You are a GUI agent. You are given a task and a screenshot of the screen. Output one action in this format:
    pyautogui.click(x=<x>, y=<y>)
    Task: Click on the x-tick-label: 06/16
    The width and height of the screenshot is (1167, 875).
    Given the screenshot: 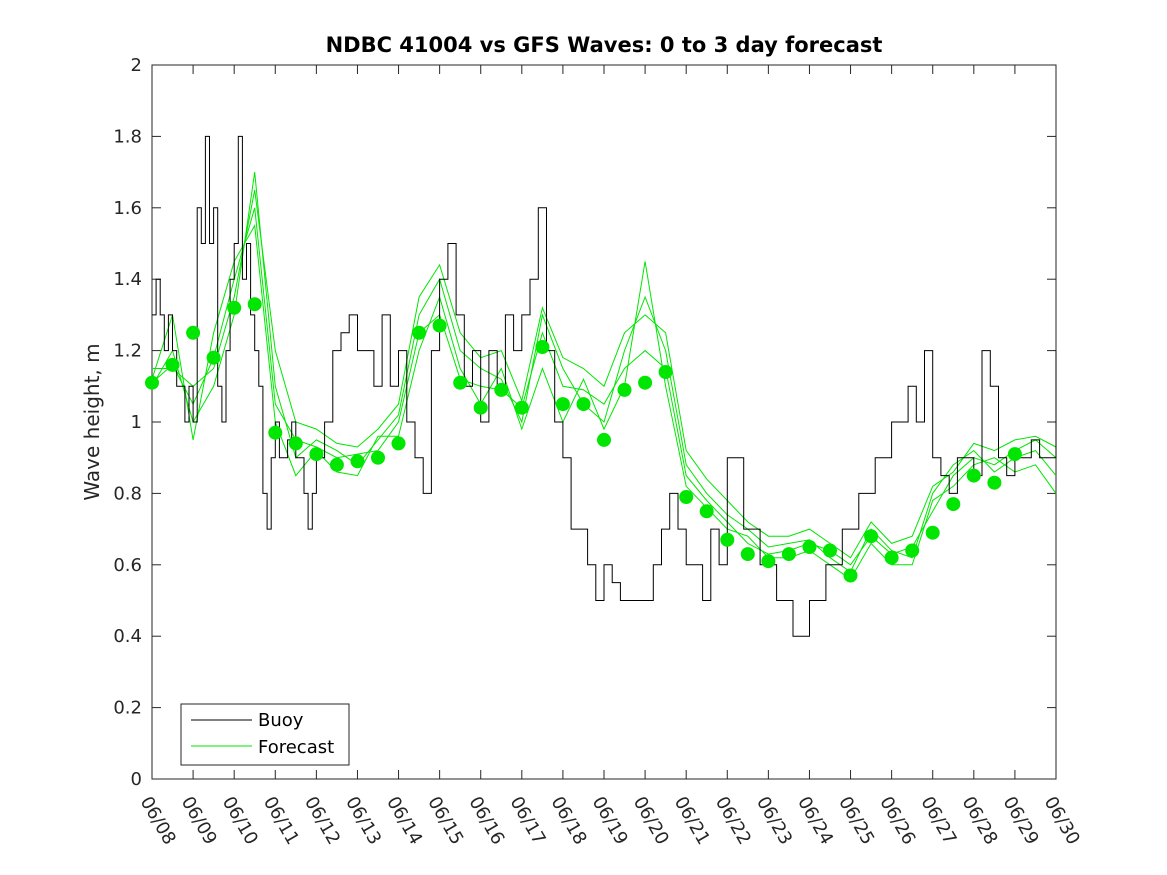 What is the action you would take?
    pyautogui.click(x=486, y=820)
    